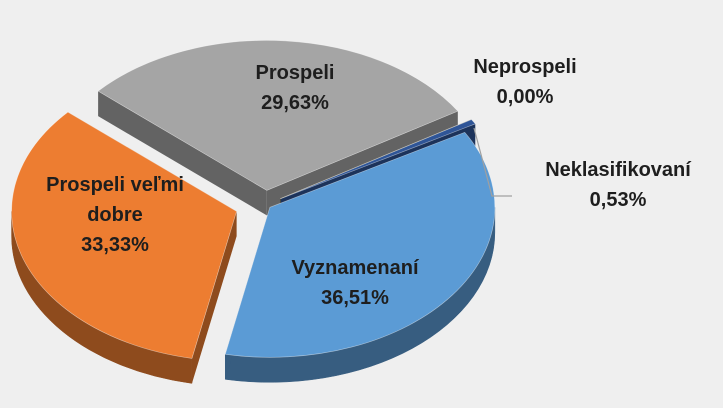 The width and height of the screenshot is (723, 408). What do you see at coordinates (295, 88) in the screenshot?
I see `data-label: Prospeli 29,63%` at bounding box center [295, 88].